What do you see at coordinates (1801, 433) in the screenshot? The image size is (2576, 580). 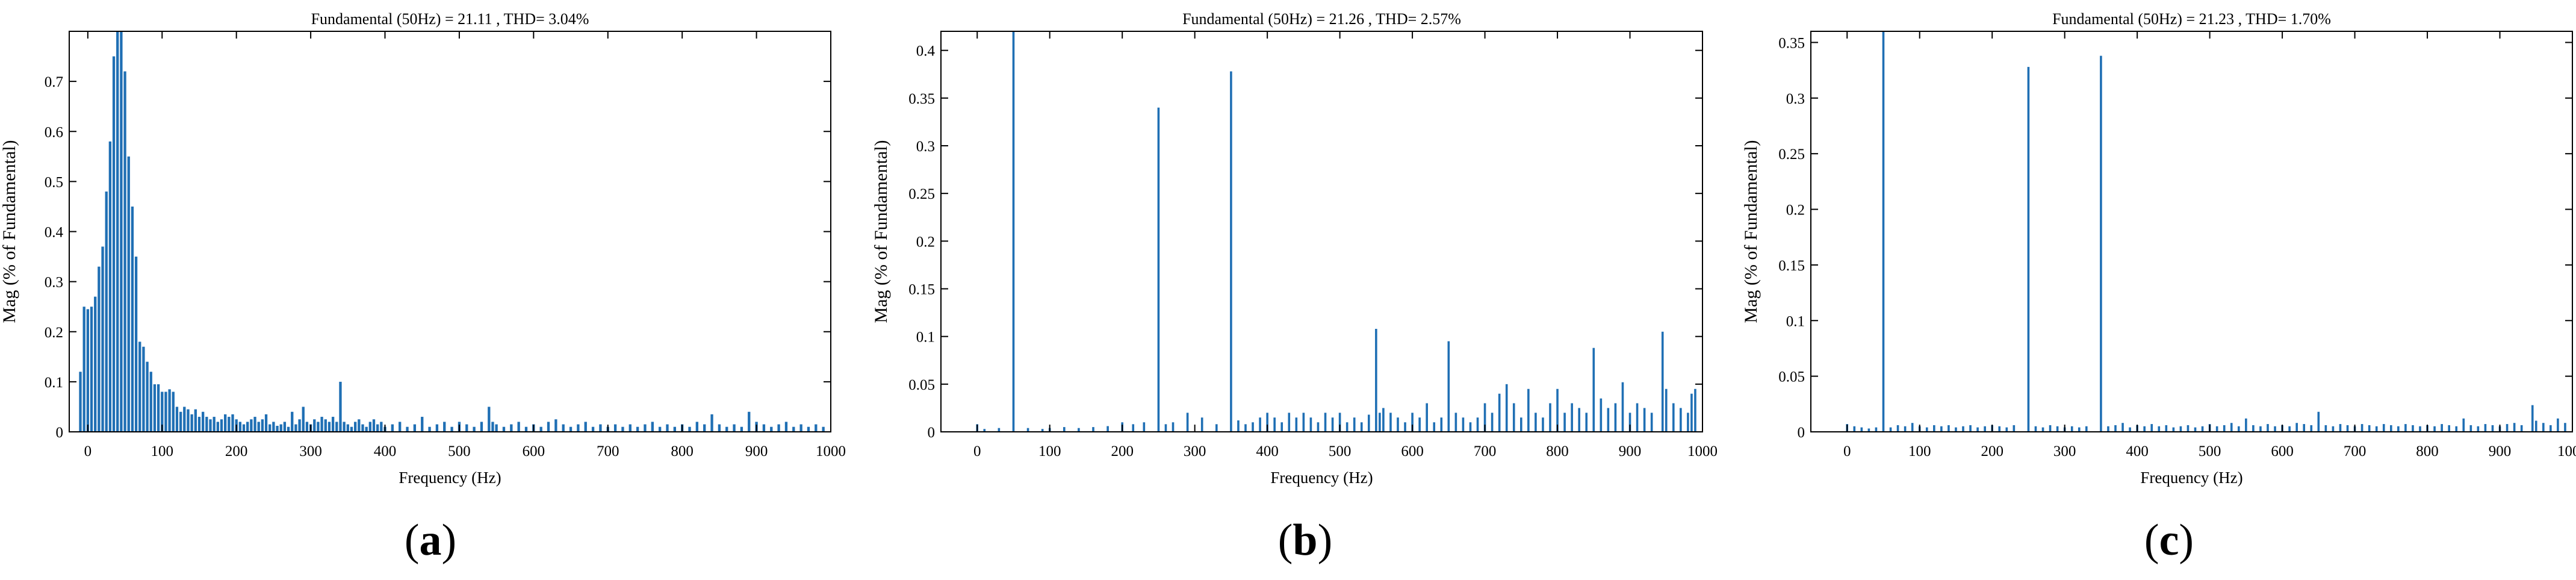 I see `chart-c-ytick-label: 0` at bounding box center [1801, 433].